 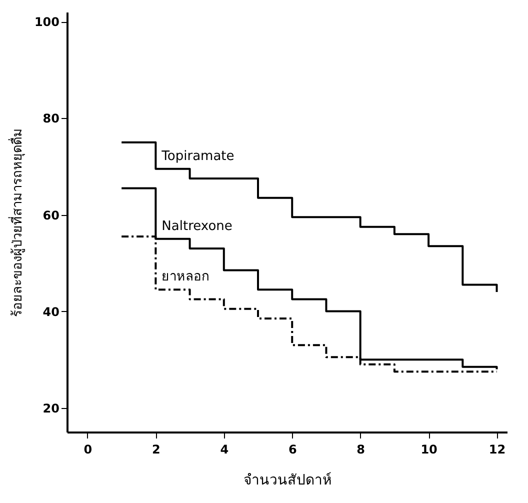 What do you see at coordinates (292, 449) in the screenshot?
I see `x-tick-label: 6` at bounding box center [292, 449].